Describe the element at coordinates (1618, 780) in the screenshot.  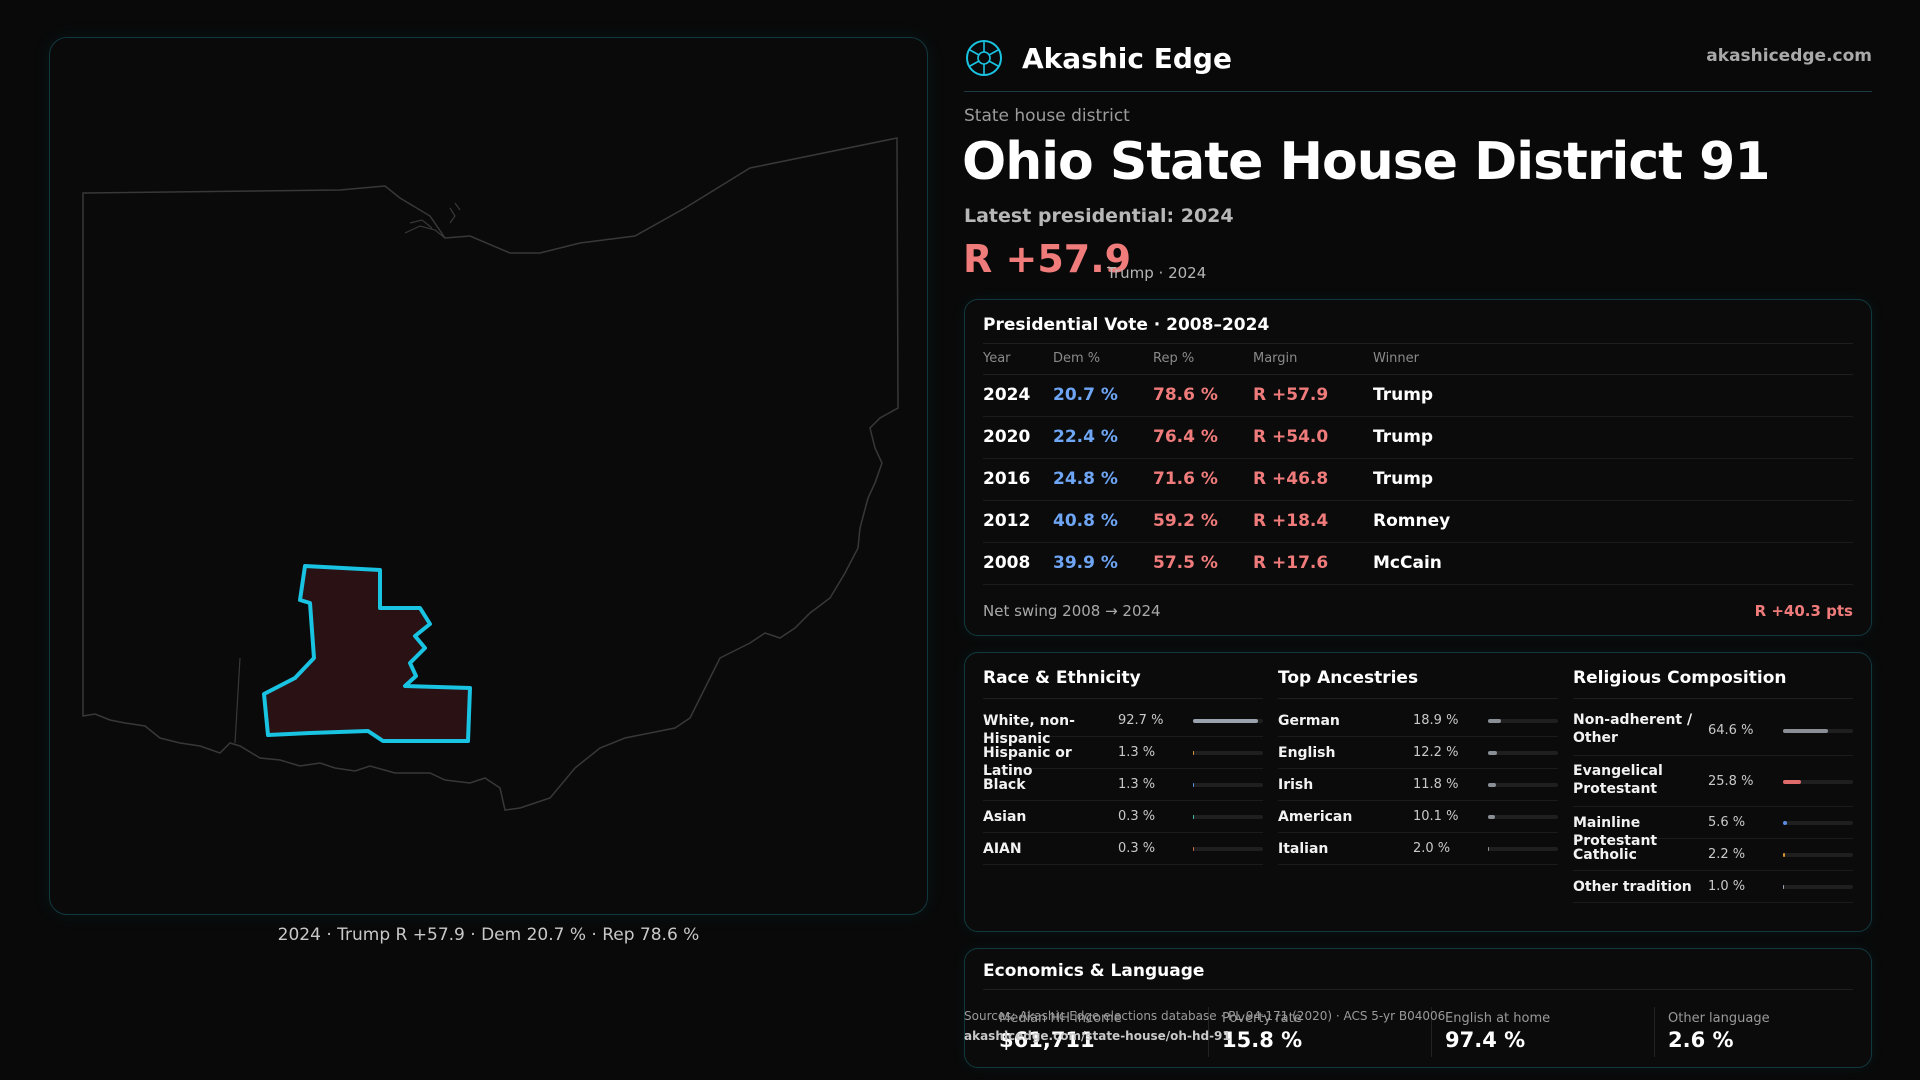
I see `item-label: Evangelical Protestant` at that location.